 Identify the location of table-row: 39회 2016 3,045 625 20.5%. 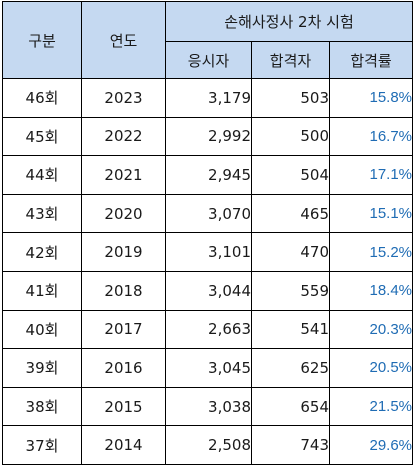
(208, 368).